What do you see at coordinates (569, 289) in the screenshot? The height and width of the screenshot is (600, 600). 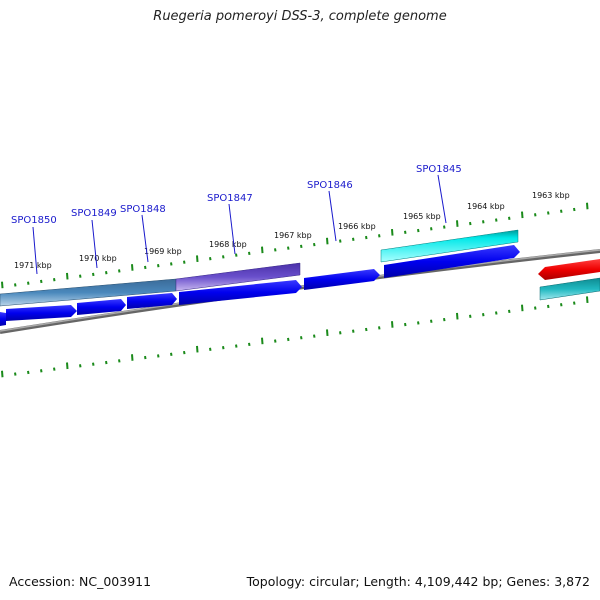 I see `feature-teal-bar` at bounding box center [569, 289].